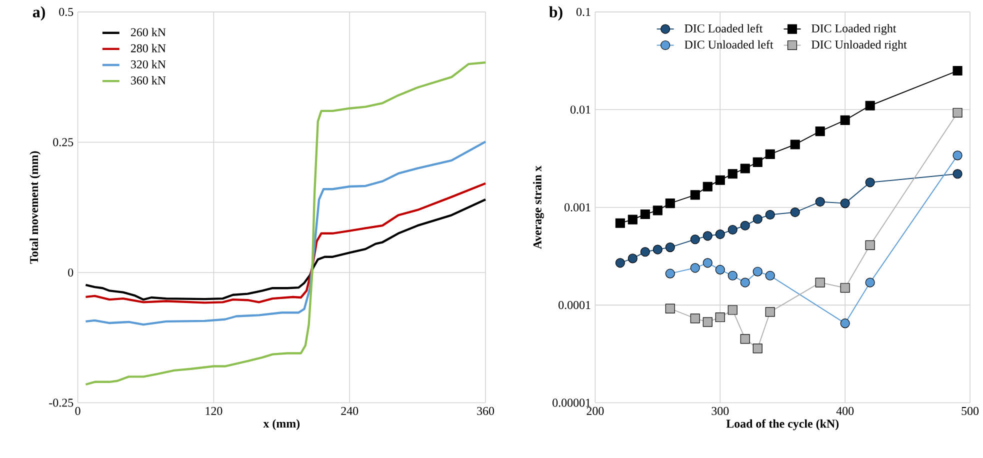  Describe the element at coordinates (595, 411) in the screenshot. I see `x-tick-label: 200` at that location.